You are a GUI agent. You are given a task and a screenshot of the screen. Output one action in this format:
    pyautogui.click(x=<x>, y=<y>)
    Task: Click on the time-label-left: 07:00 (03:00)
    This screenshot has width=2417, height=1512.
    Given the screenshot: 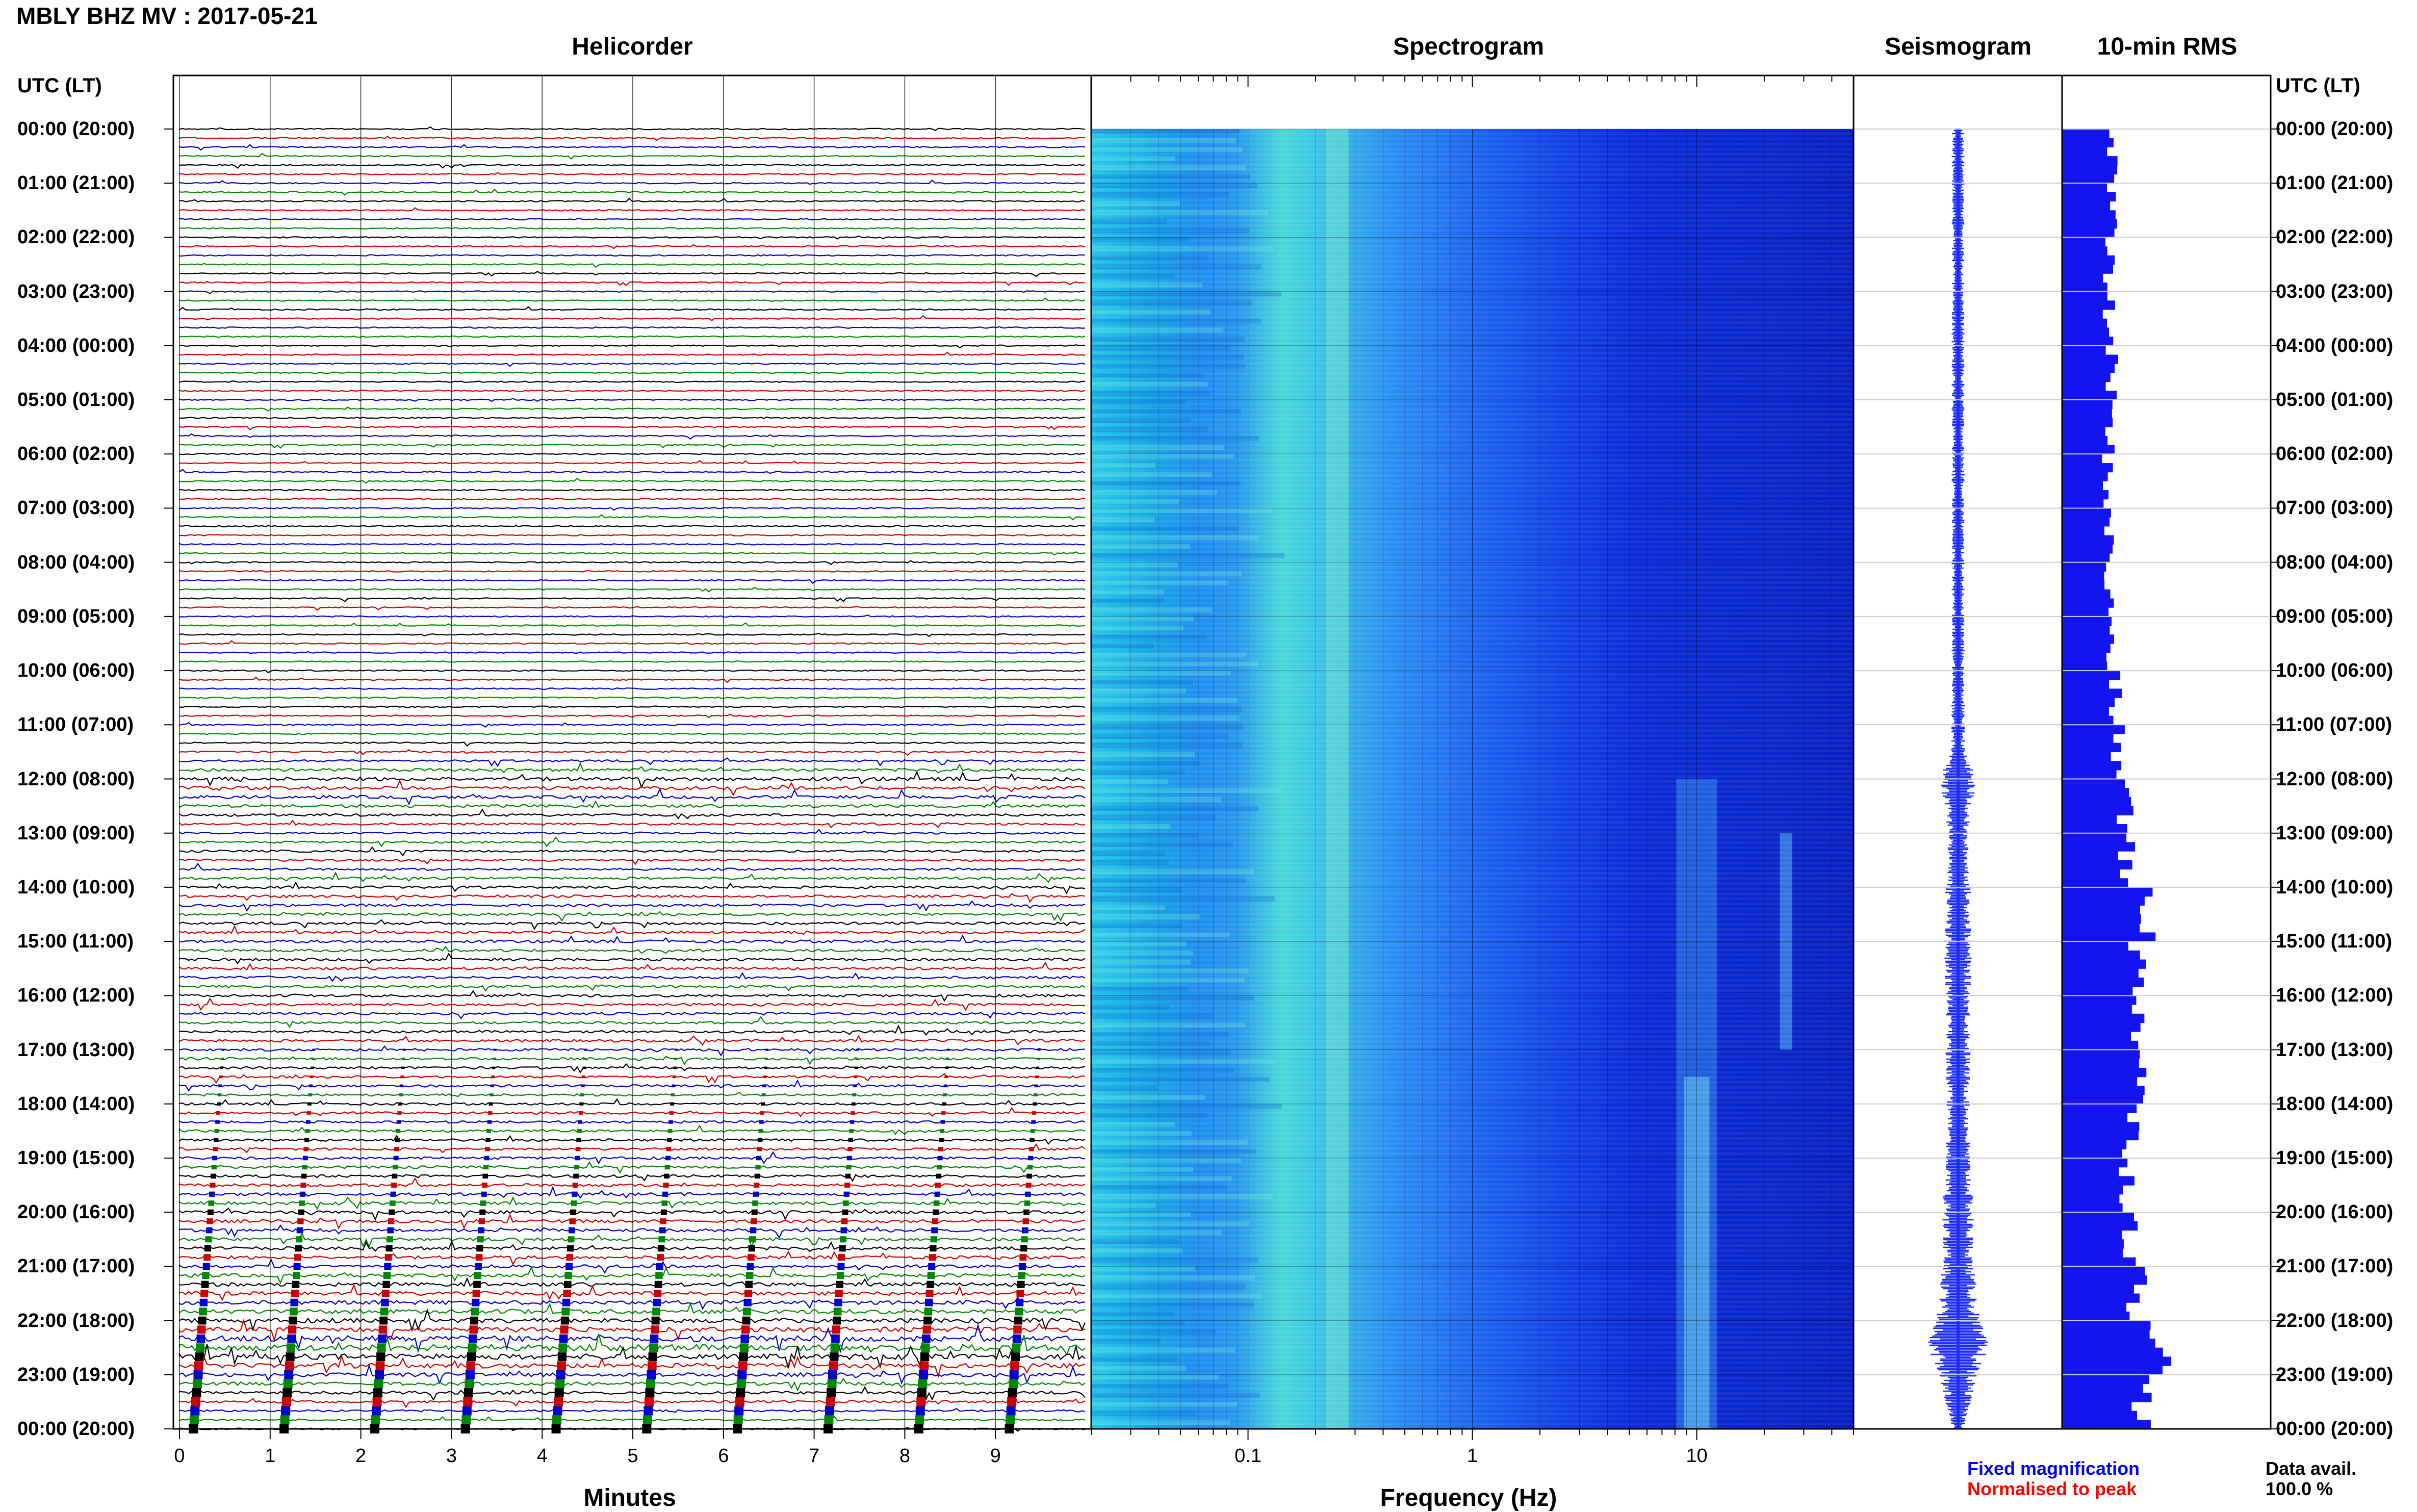 What is the action you would take?
    pyautogui.click(x=76, y=508)
    